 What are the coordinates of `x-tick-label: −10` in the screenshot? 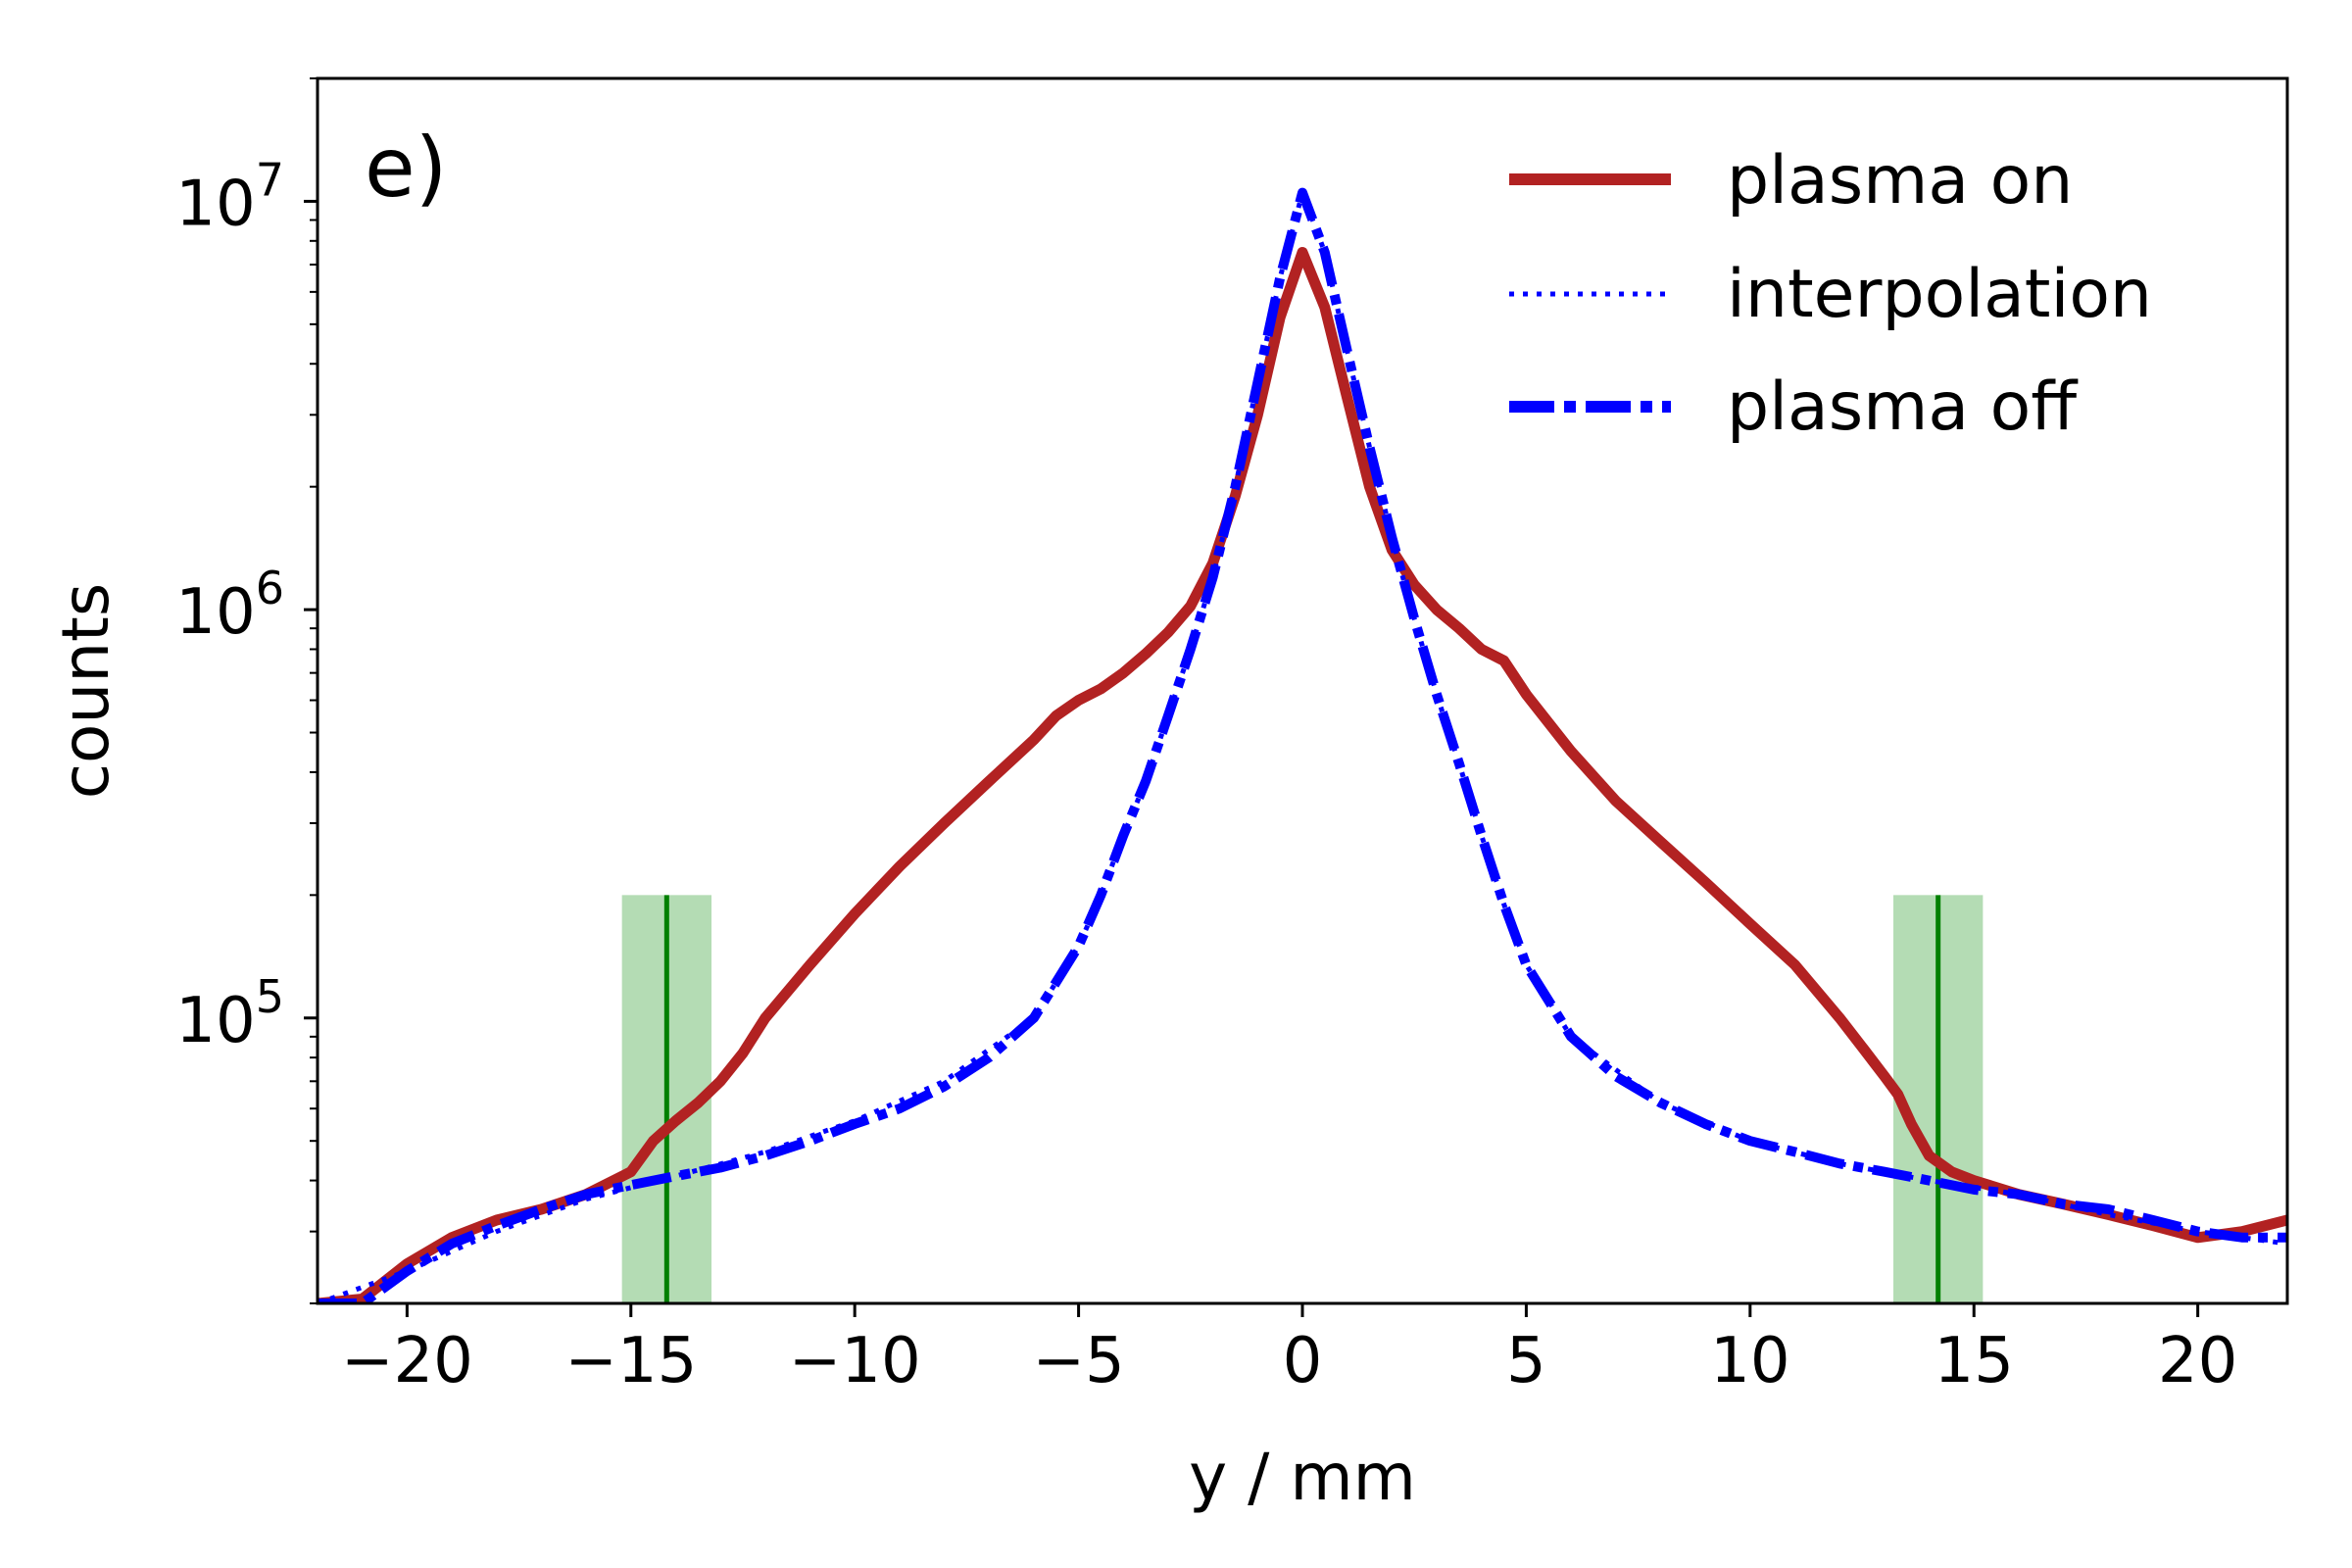 It's located at (855, 1361).